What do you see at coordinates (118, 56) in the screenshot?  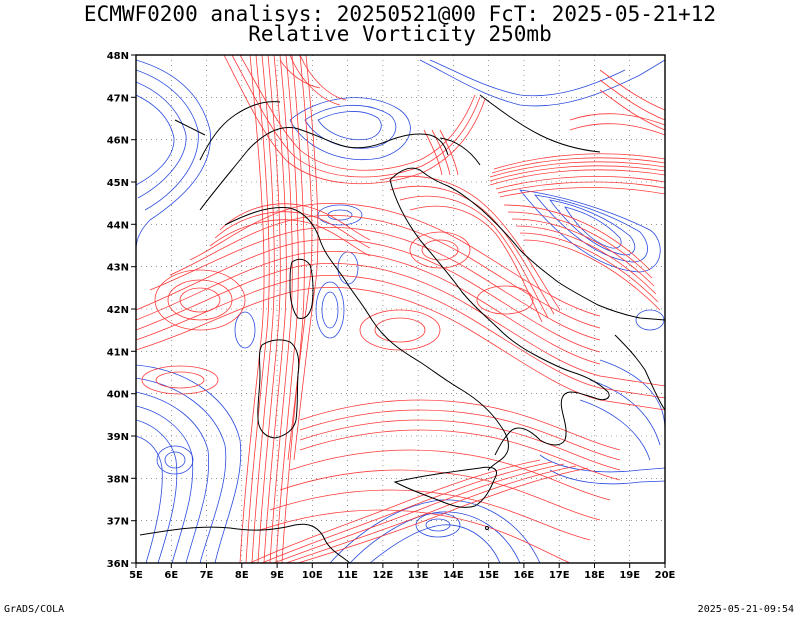 I see `lat-label: 48N` at bounding box center [118, 56].